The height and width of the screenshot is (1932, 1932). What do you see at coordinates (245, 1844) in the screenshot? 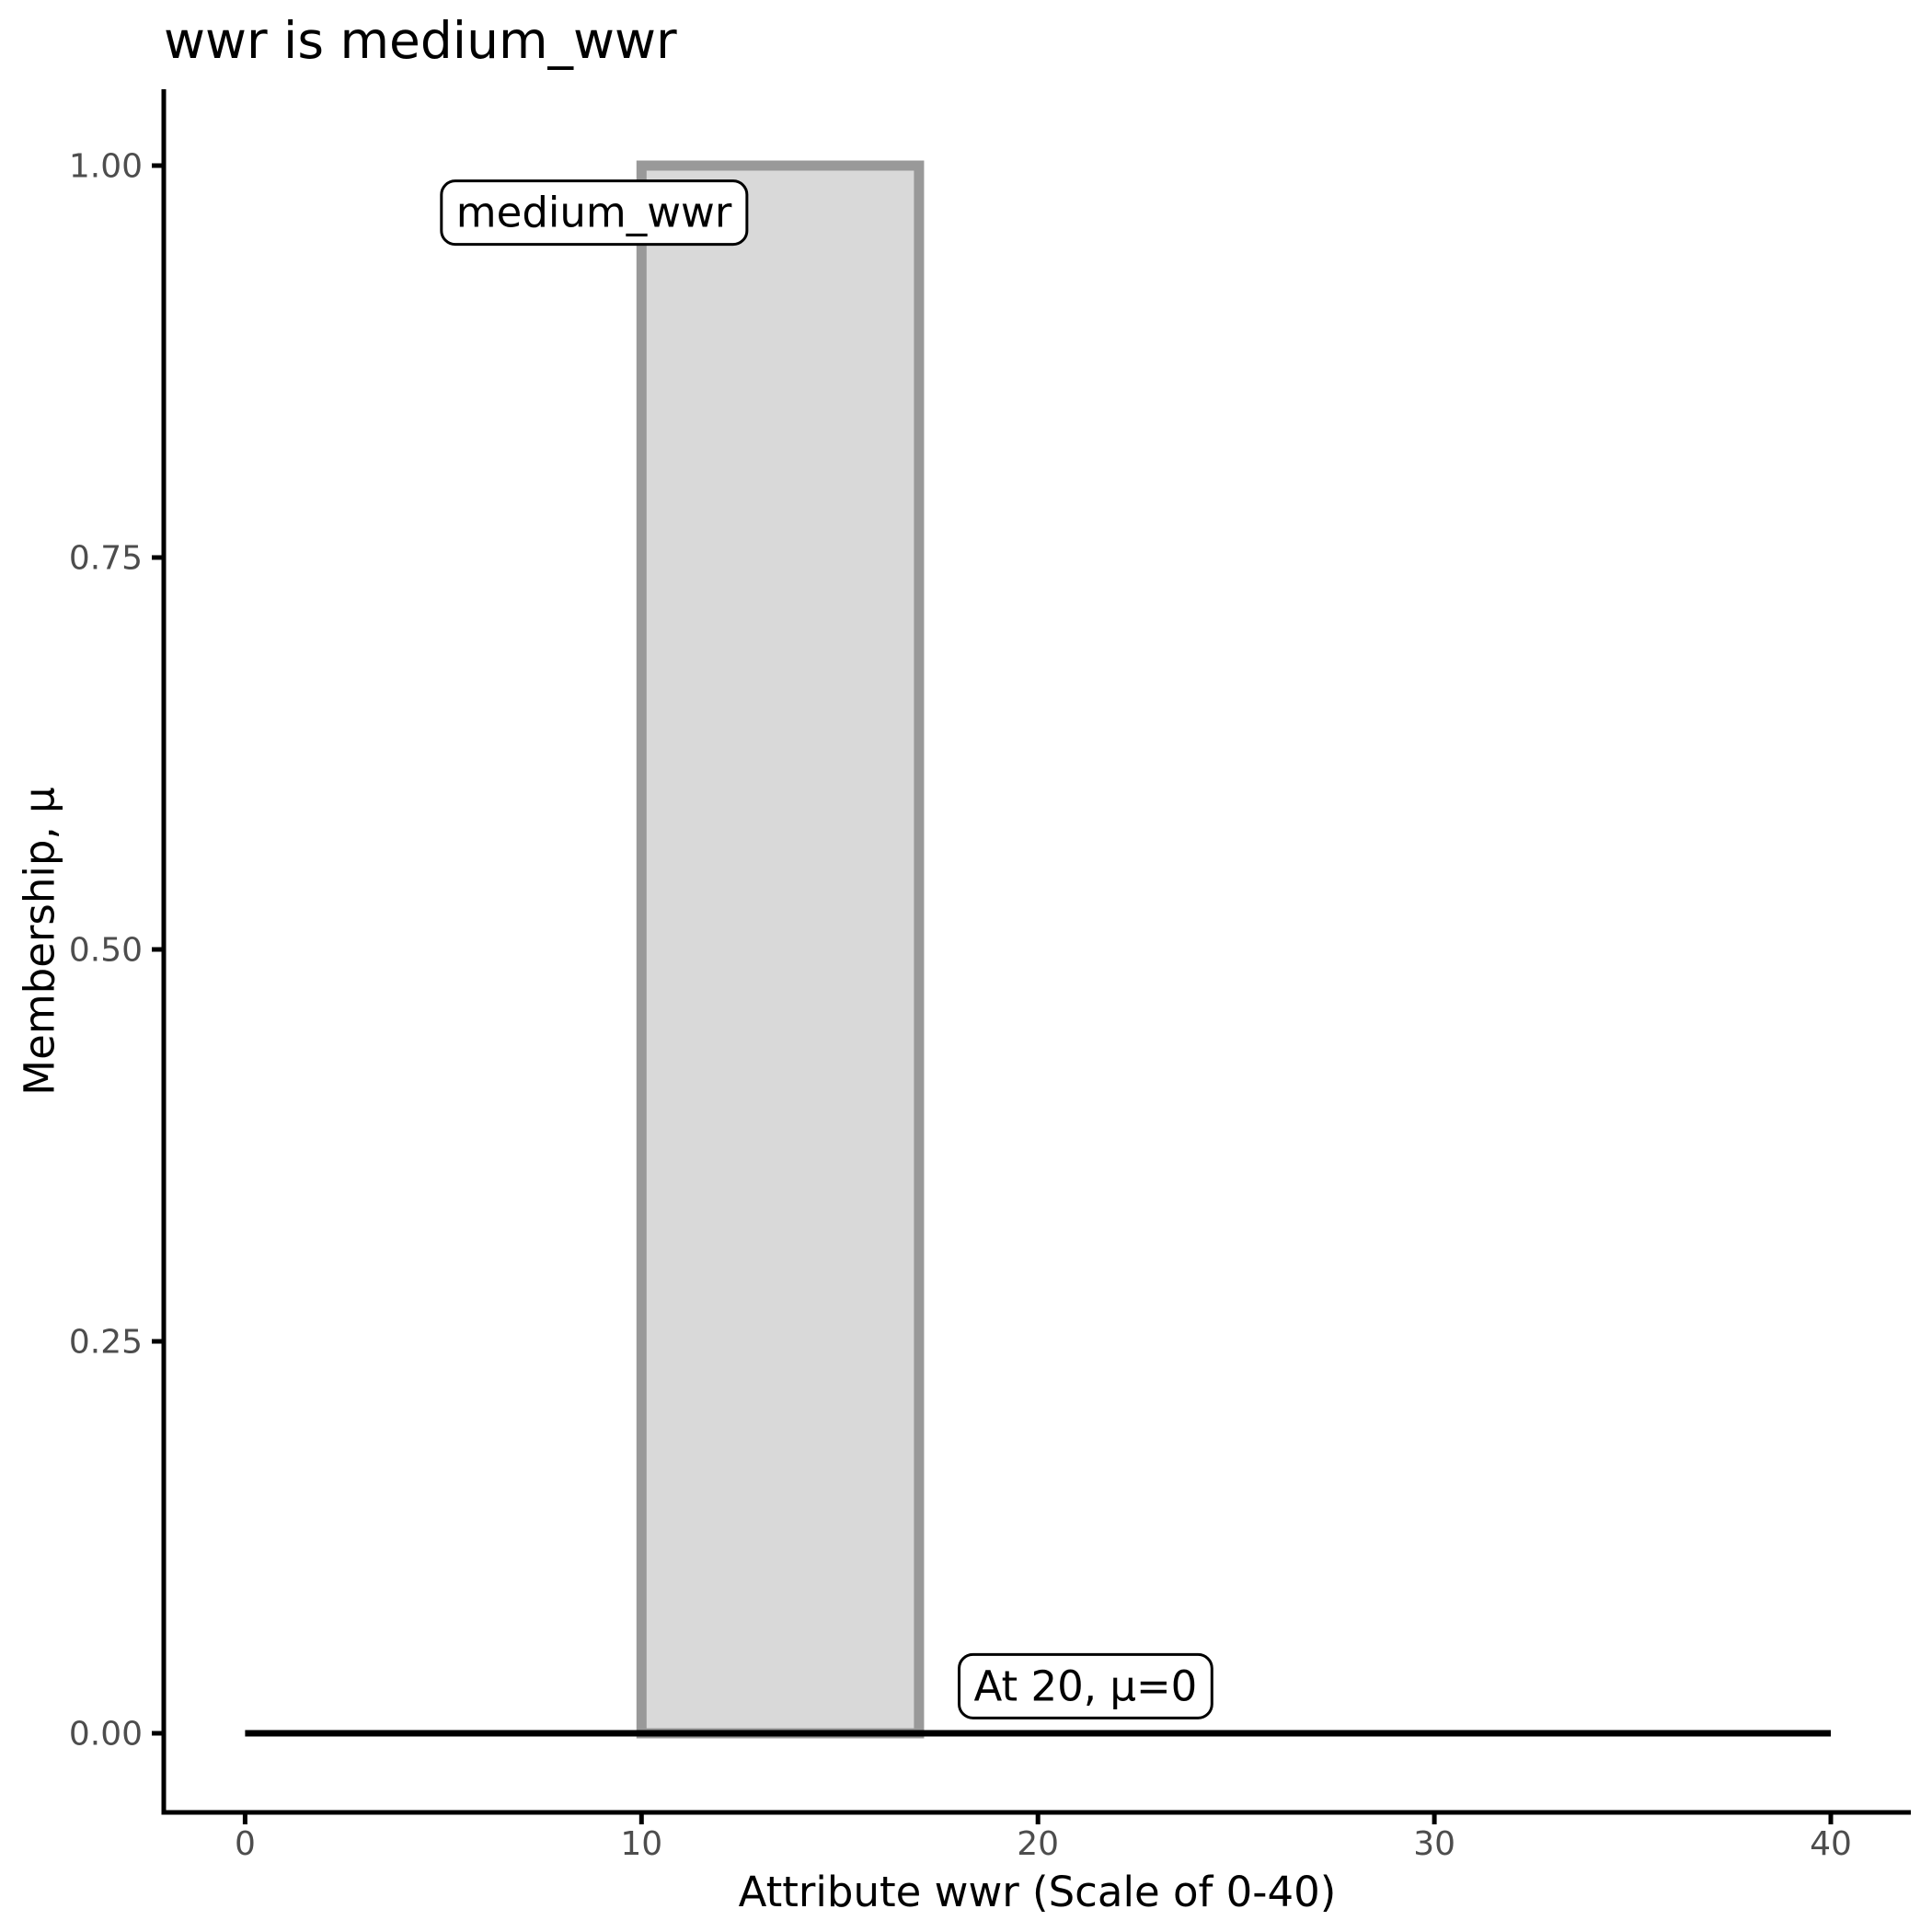
I see `x-tick-label: 0` at bounding box center [245, 1844].